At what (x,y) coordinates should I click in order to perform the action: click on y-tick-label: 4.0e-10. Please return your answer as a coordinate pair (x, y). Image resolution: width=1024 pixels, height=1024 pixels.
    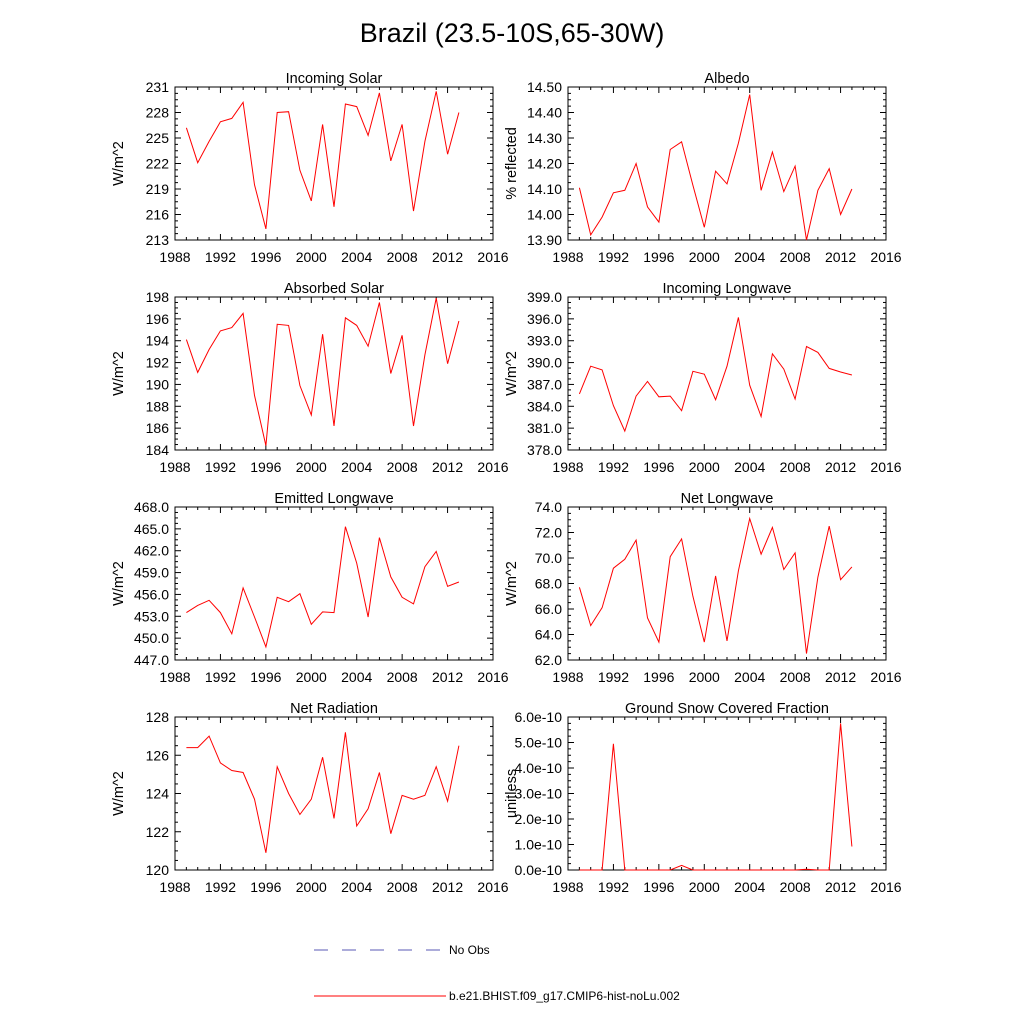
    Looking at the image, I should click on (539, 768).